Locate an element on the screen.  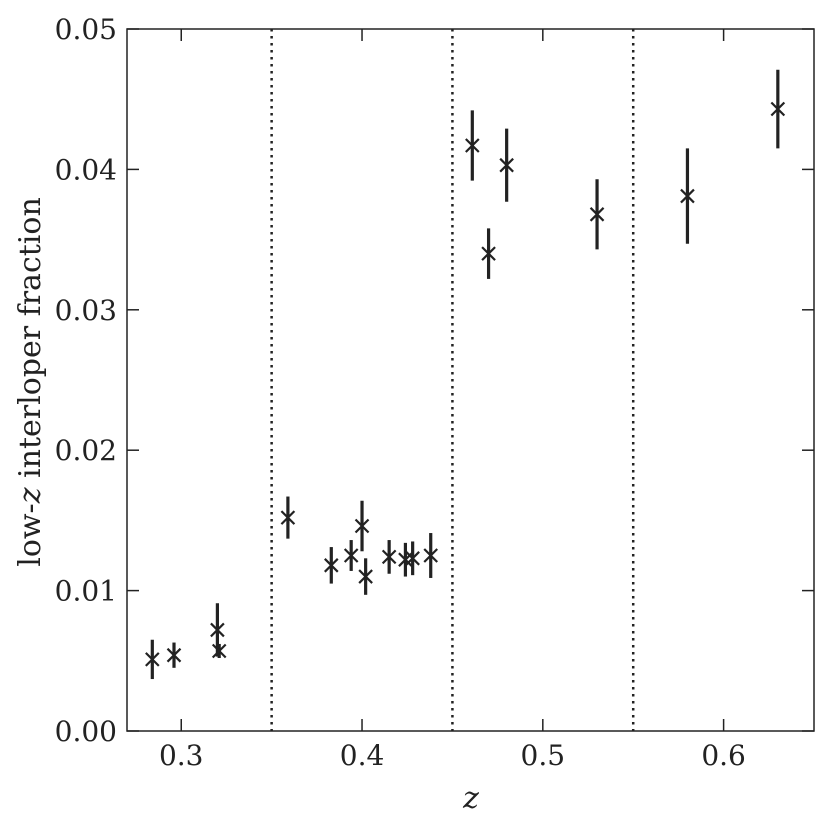
y-axis-label-suffix: interloper fraction is located at coordinates (30, 342).